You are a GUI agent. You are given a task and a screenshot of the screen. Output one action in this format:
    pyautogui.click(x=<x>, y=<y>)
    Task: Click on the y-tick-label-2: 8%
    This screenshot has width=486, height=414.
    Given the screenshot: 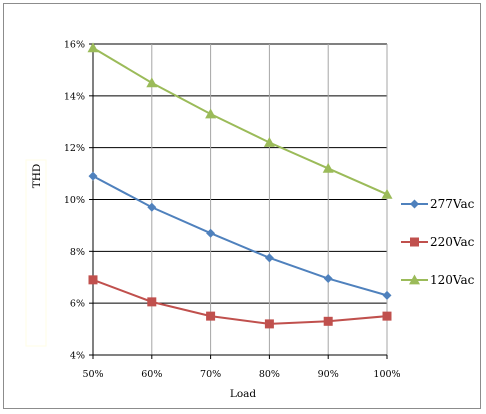 What is the action you would take?
    pyautogui.click(x=77, y=252)
    